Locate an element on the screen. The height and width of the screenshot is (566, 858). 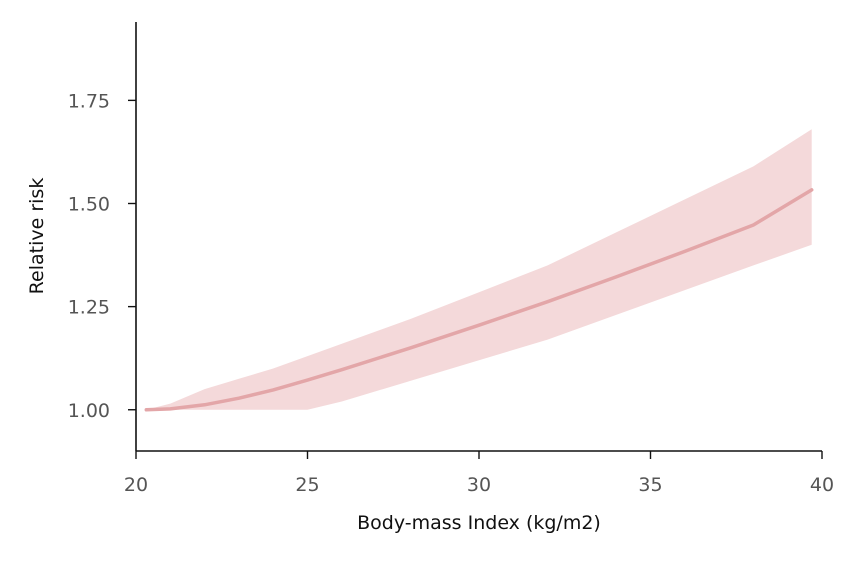
x-tick-label: 25 is located at coordinates (307, 485).